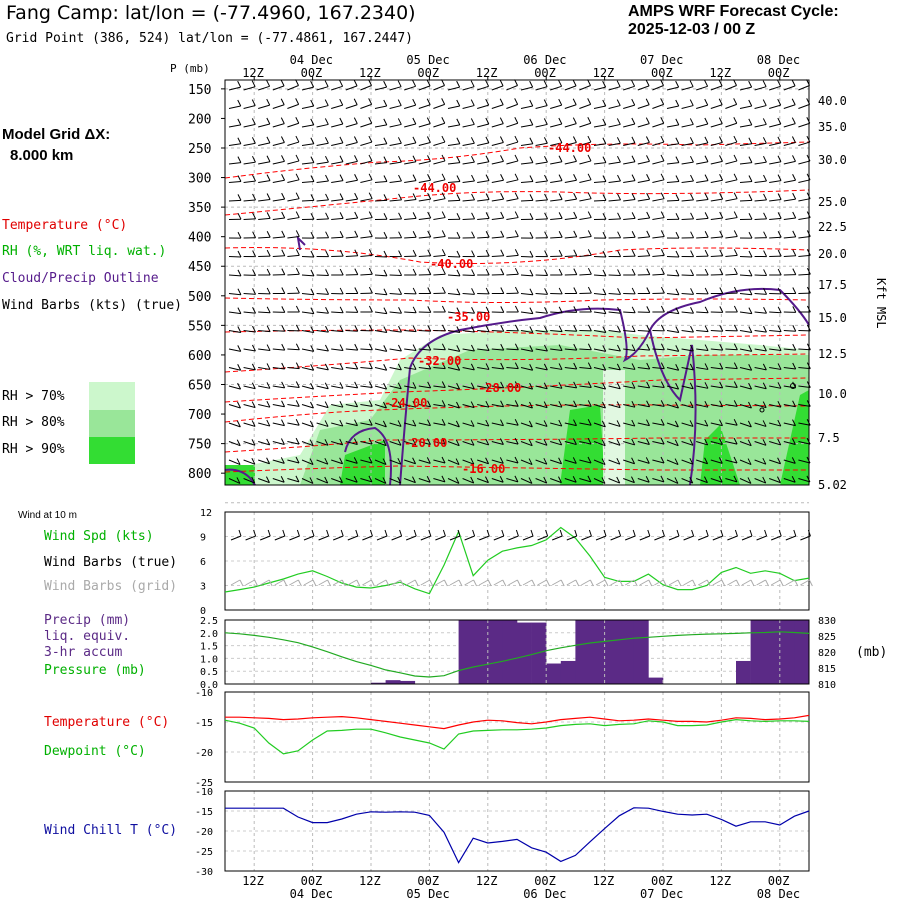  I want to click on height-tick-label: 40.0, so click(832, 101).